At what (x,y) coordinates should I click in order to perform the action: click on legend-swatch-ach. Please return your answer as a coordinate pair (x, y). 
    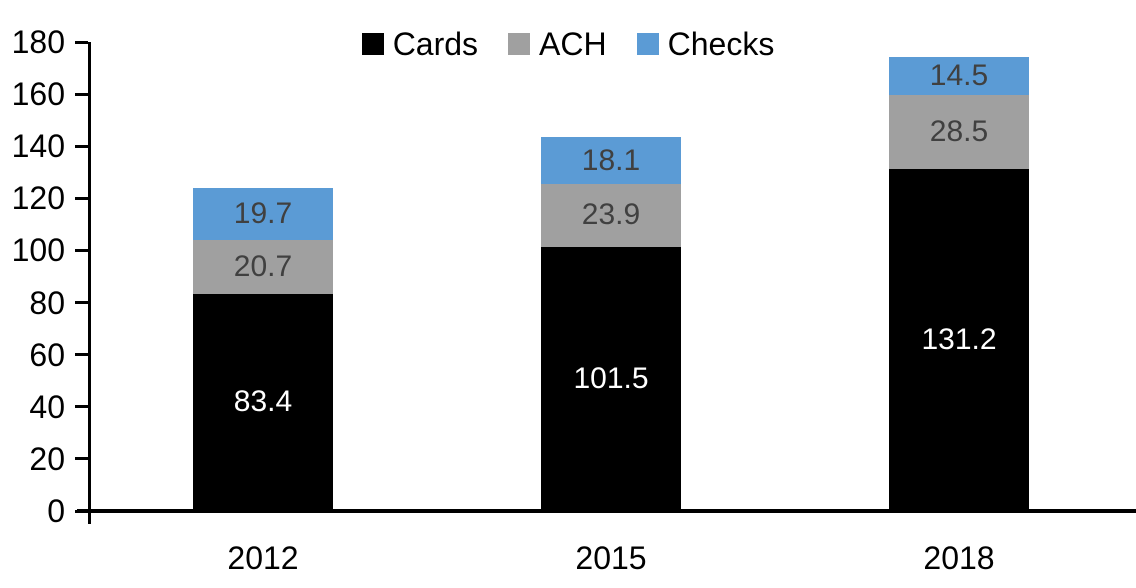
    Looking at the image, I should click on (519, 44).